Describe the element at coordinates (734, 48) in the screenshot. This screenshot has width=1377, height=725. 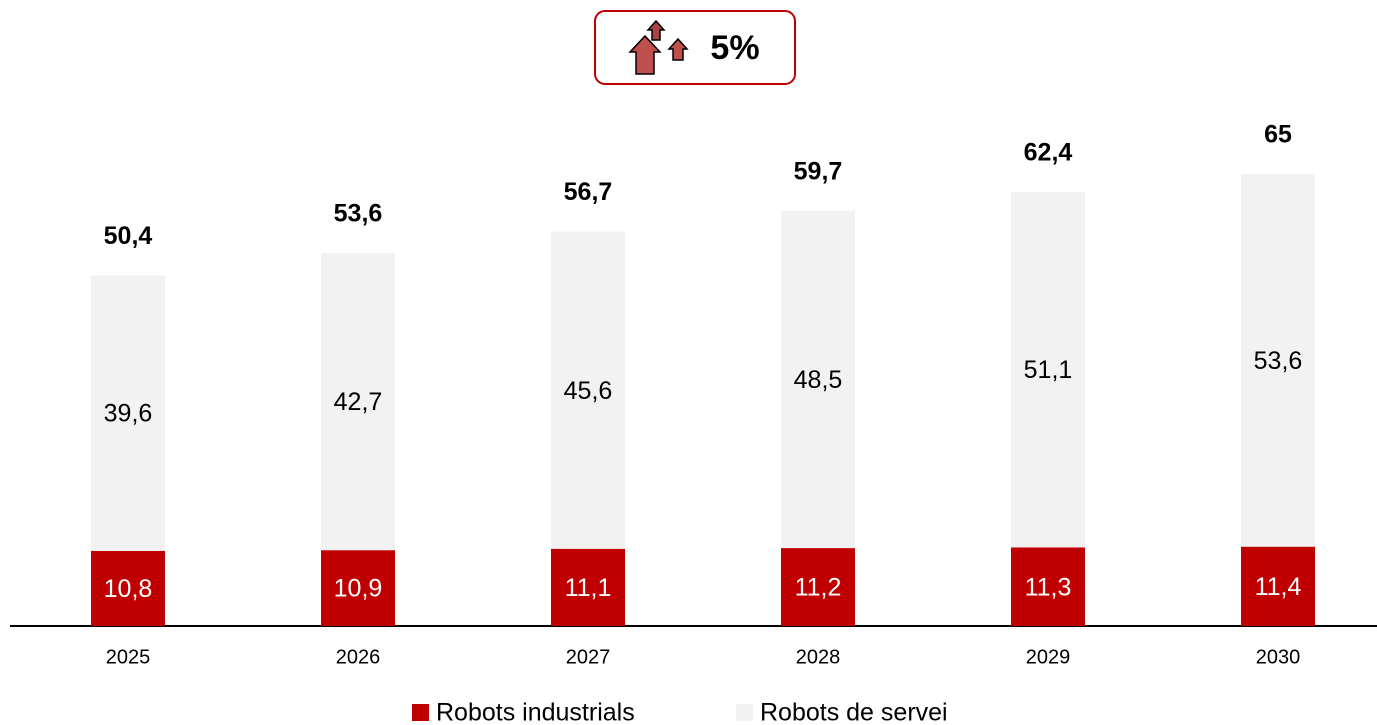
I see `annotation: 5%` at that location.